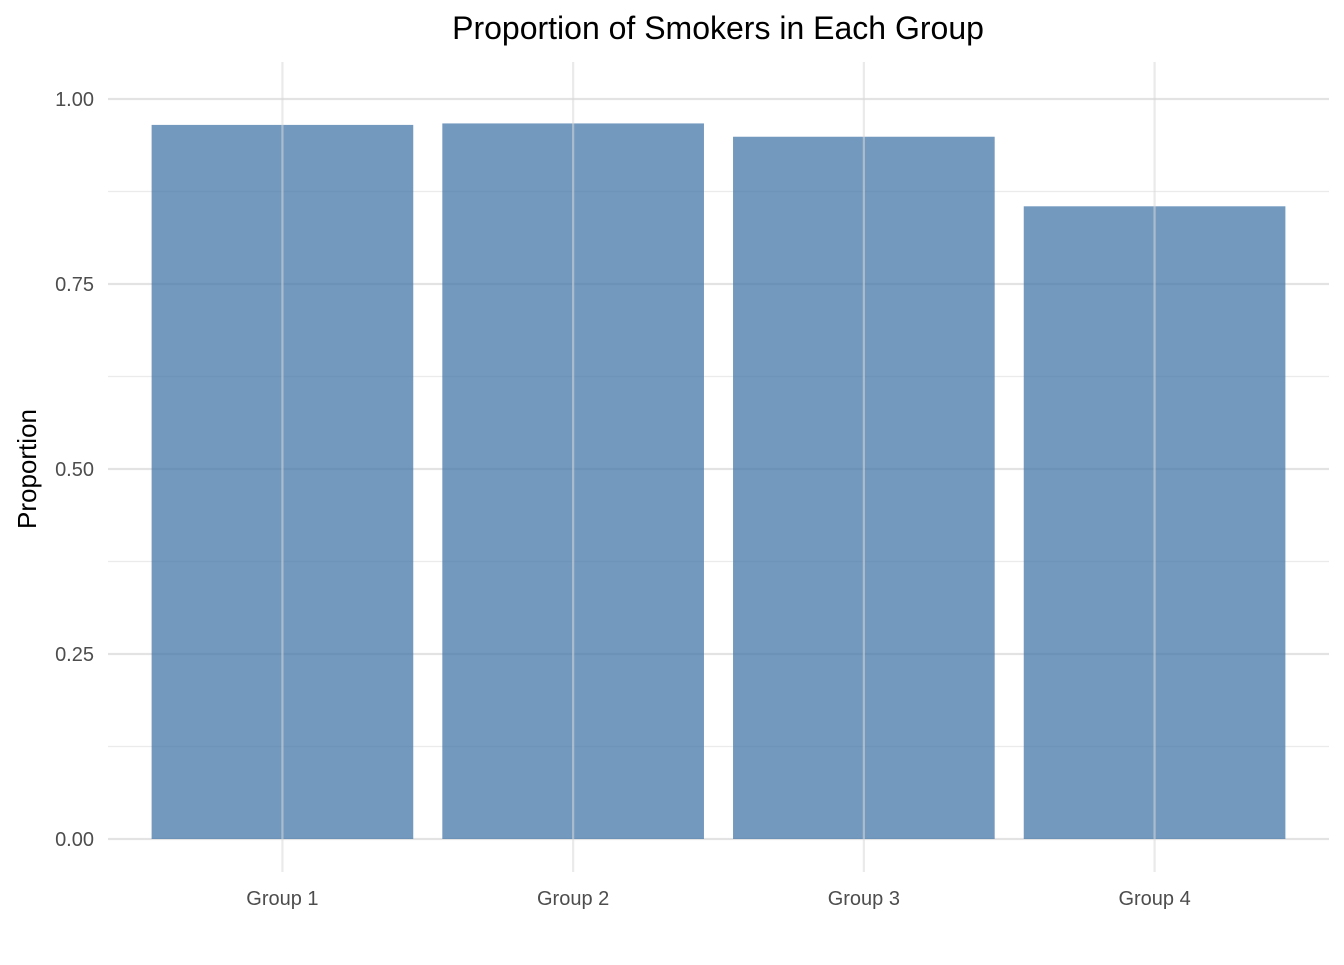 The height and width of the screenshot is (965, 1344). Describe the element at coordinates (27, 469) in the screenshot. I see `y-axis-label: Proportion` at that location.